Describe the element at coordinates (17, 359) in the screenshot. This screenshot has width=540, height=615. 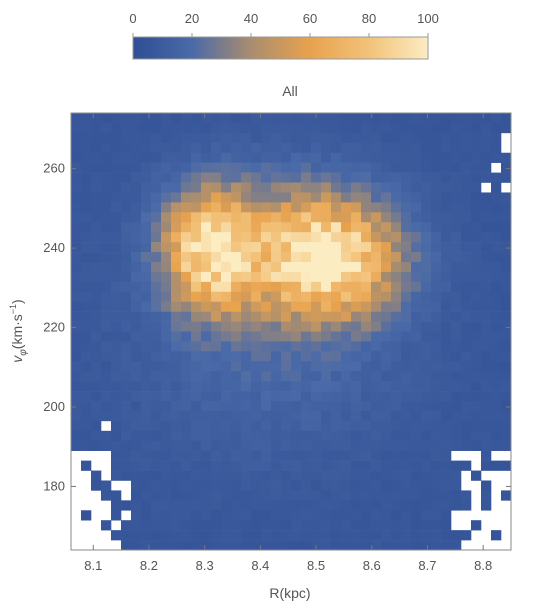
I see `y-axis-symbol: v` at that location.